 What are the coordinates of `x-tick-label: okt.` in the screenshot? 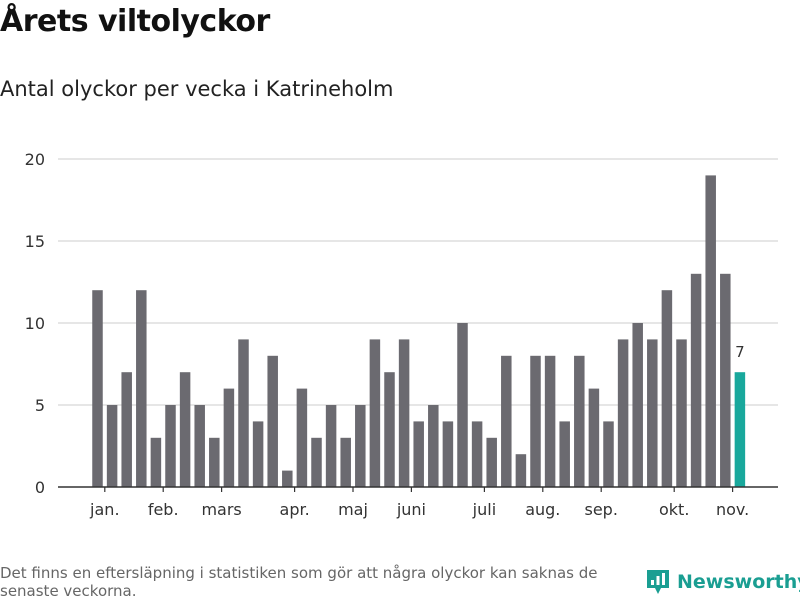 It's located at (674, 509).